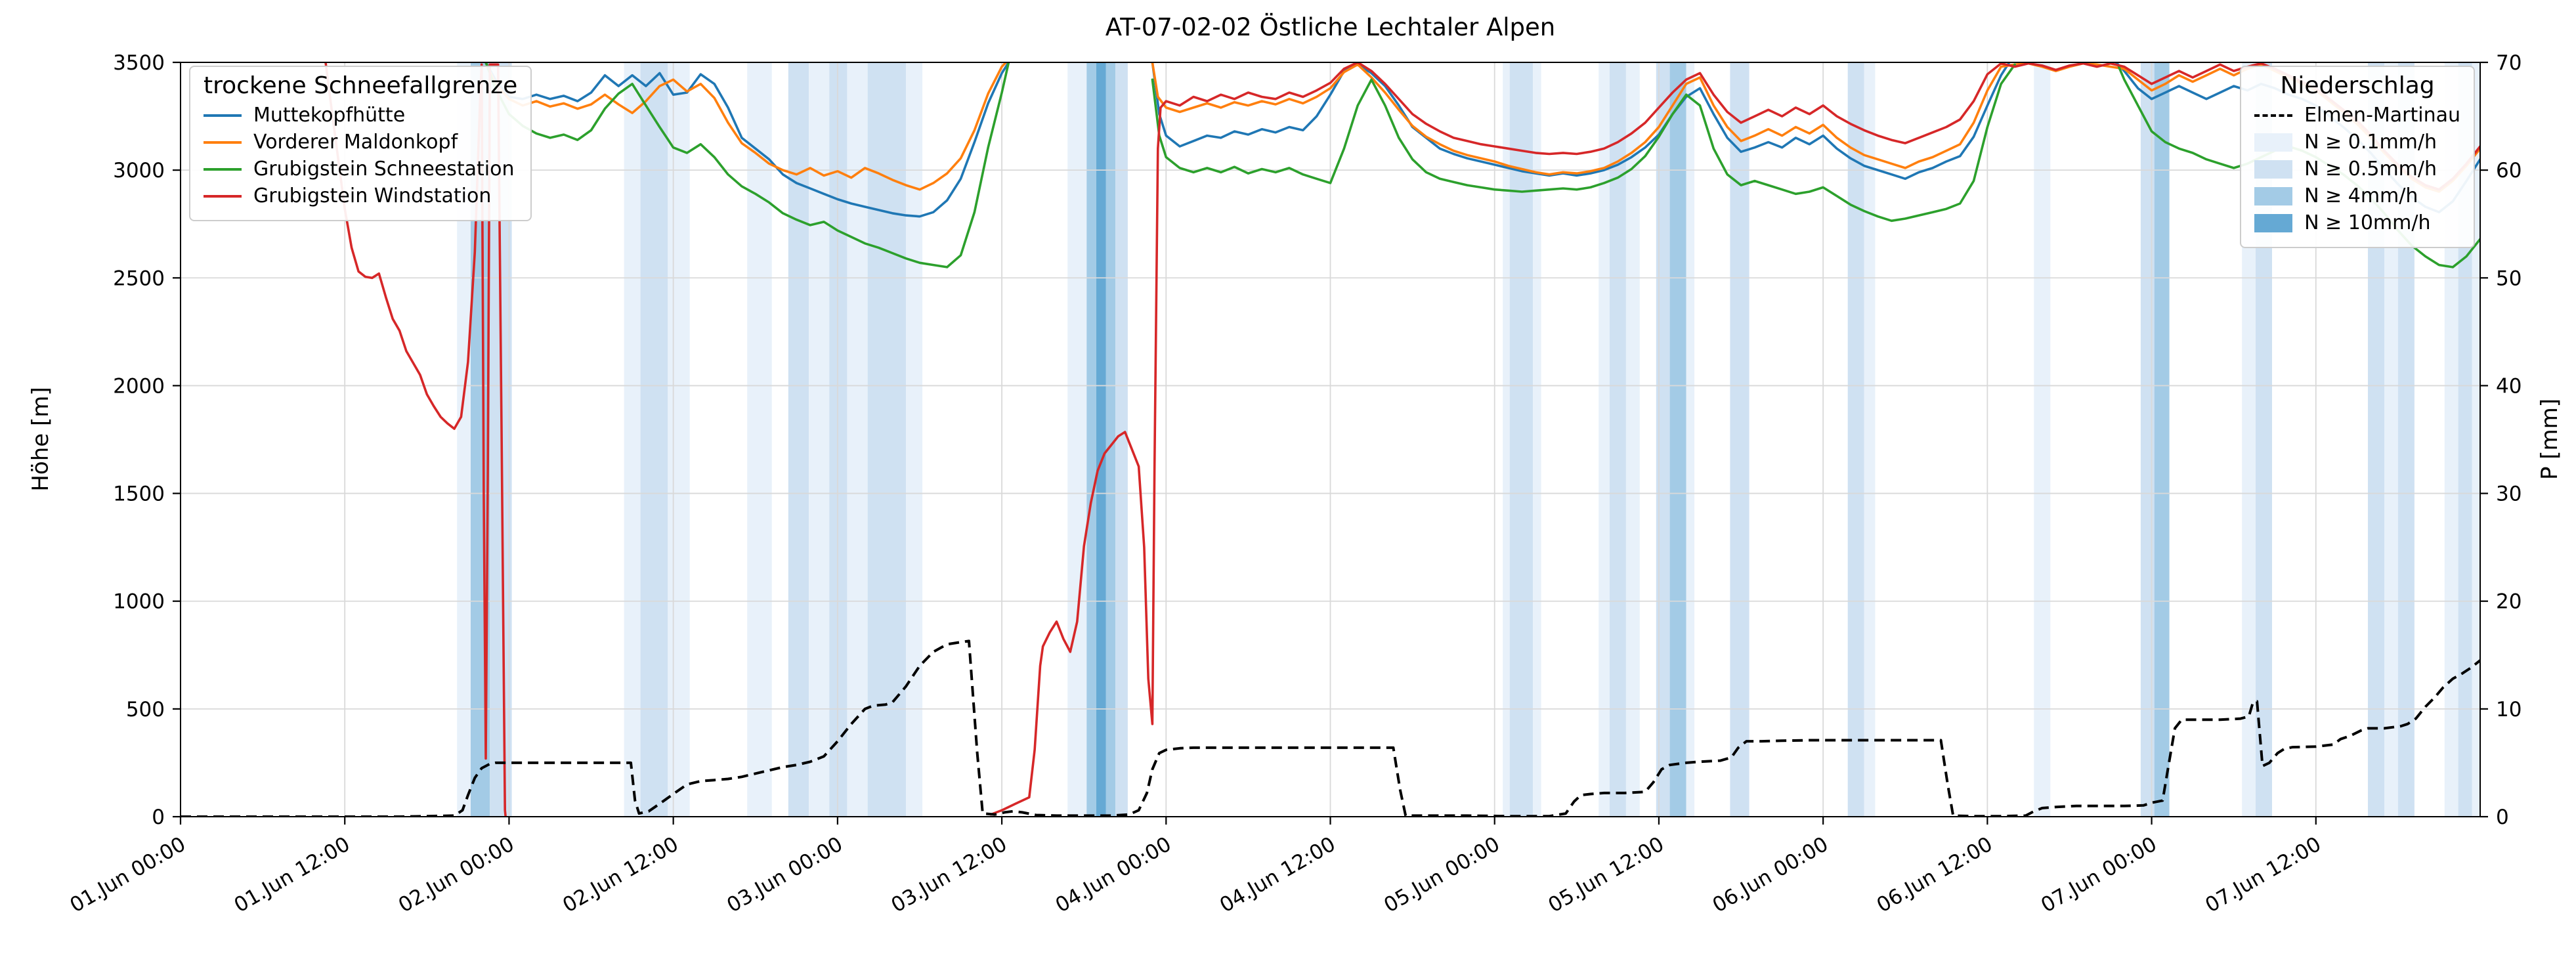 Image resolution: width=2576 pixels, height=969 pixels. Describe the element at coordinates (2357, 86) in the screenshot. I see `legend-precip-title: Niederschlag` at that location.